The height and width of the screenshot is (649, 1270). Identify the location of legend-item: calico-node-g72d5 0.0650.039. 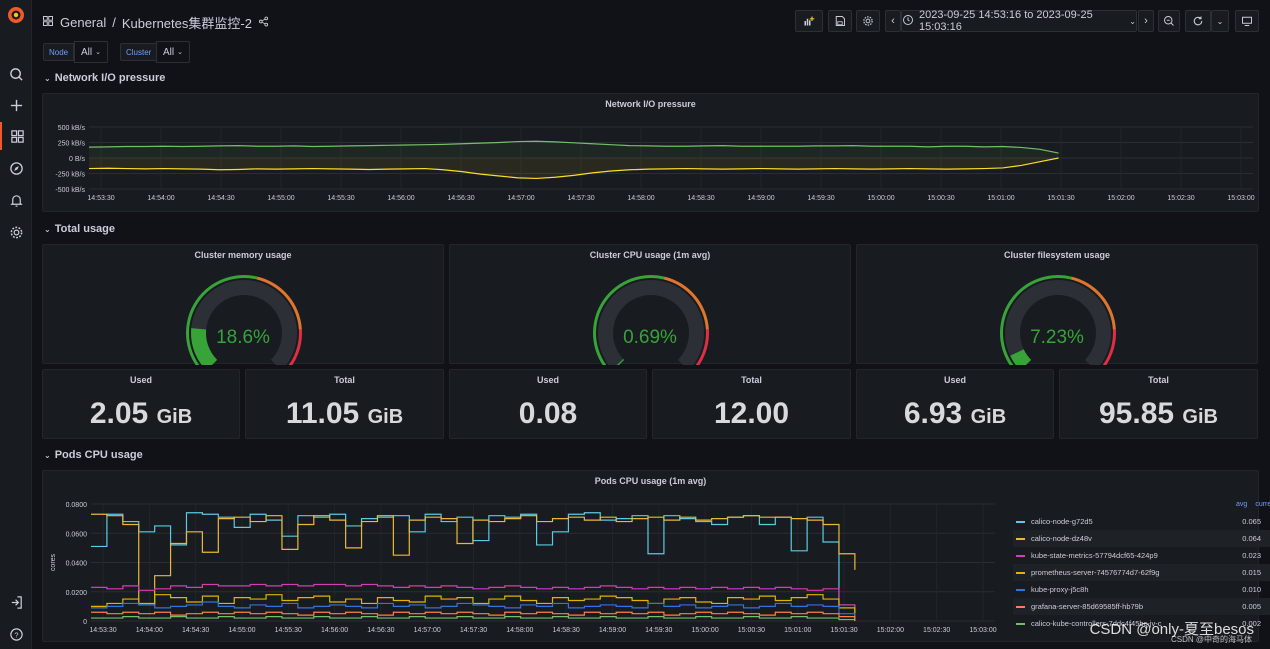
(1141, 521).